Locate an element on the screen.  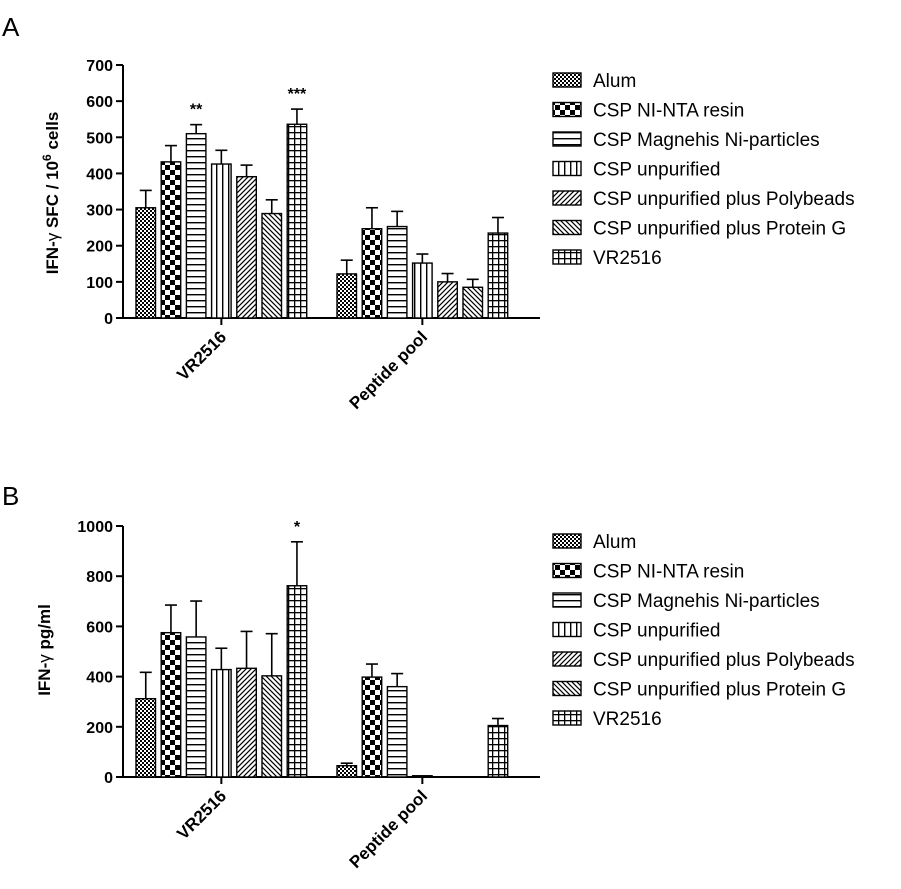
y-tick-label: 1000 is located at coordinates (95, 527).